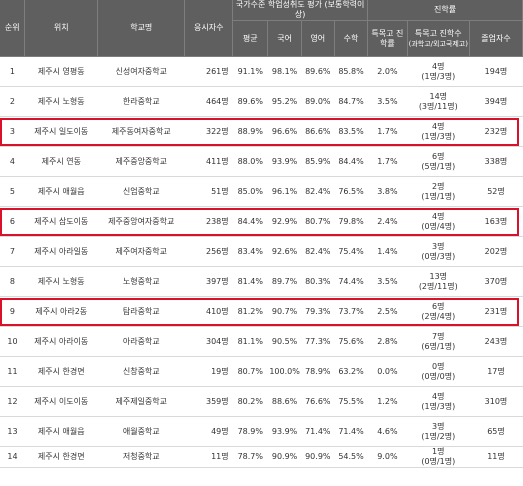 The image size is (523, 486). Describe the element at coordinates (12, 457) in the screenshot. I see `cell-rank: 14` at that location.